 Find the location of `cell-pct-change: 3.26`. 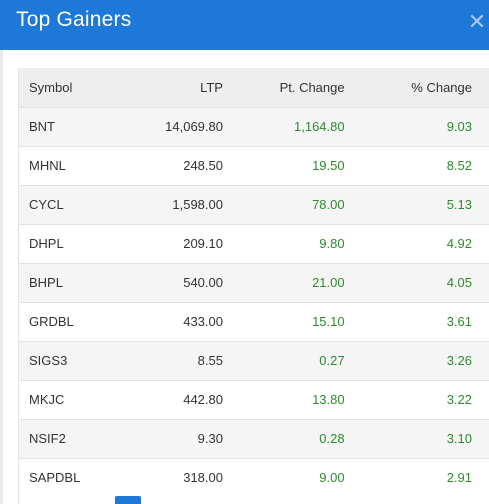

cell-pct-change: 3.26 is located at coordinates (459, 360).